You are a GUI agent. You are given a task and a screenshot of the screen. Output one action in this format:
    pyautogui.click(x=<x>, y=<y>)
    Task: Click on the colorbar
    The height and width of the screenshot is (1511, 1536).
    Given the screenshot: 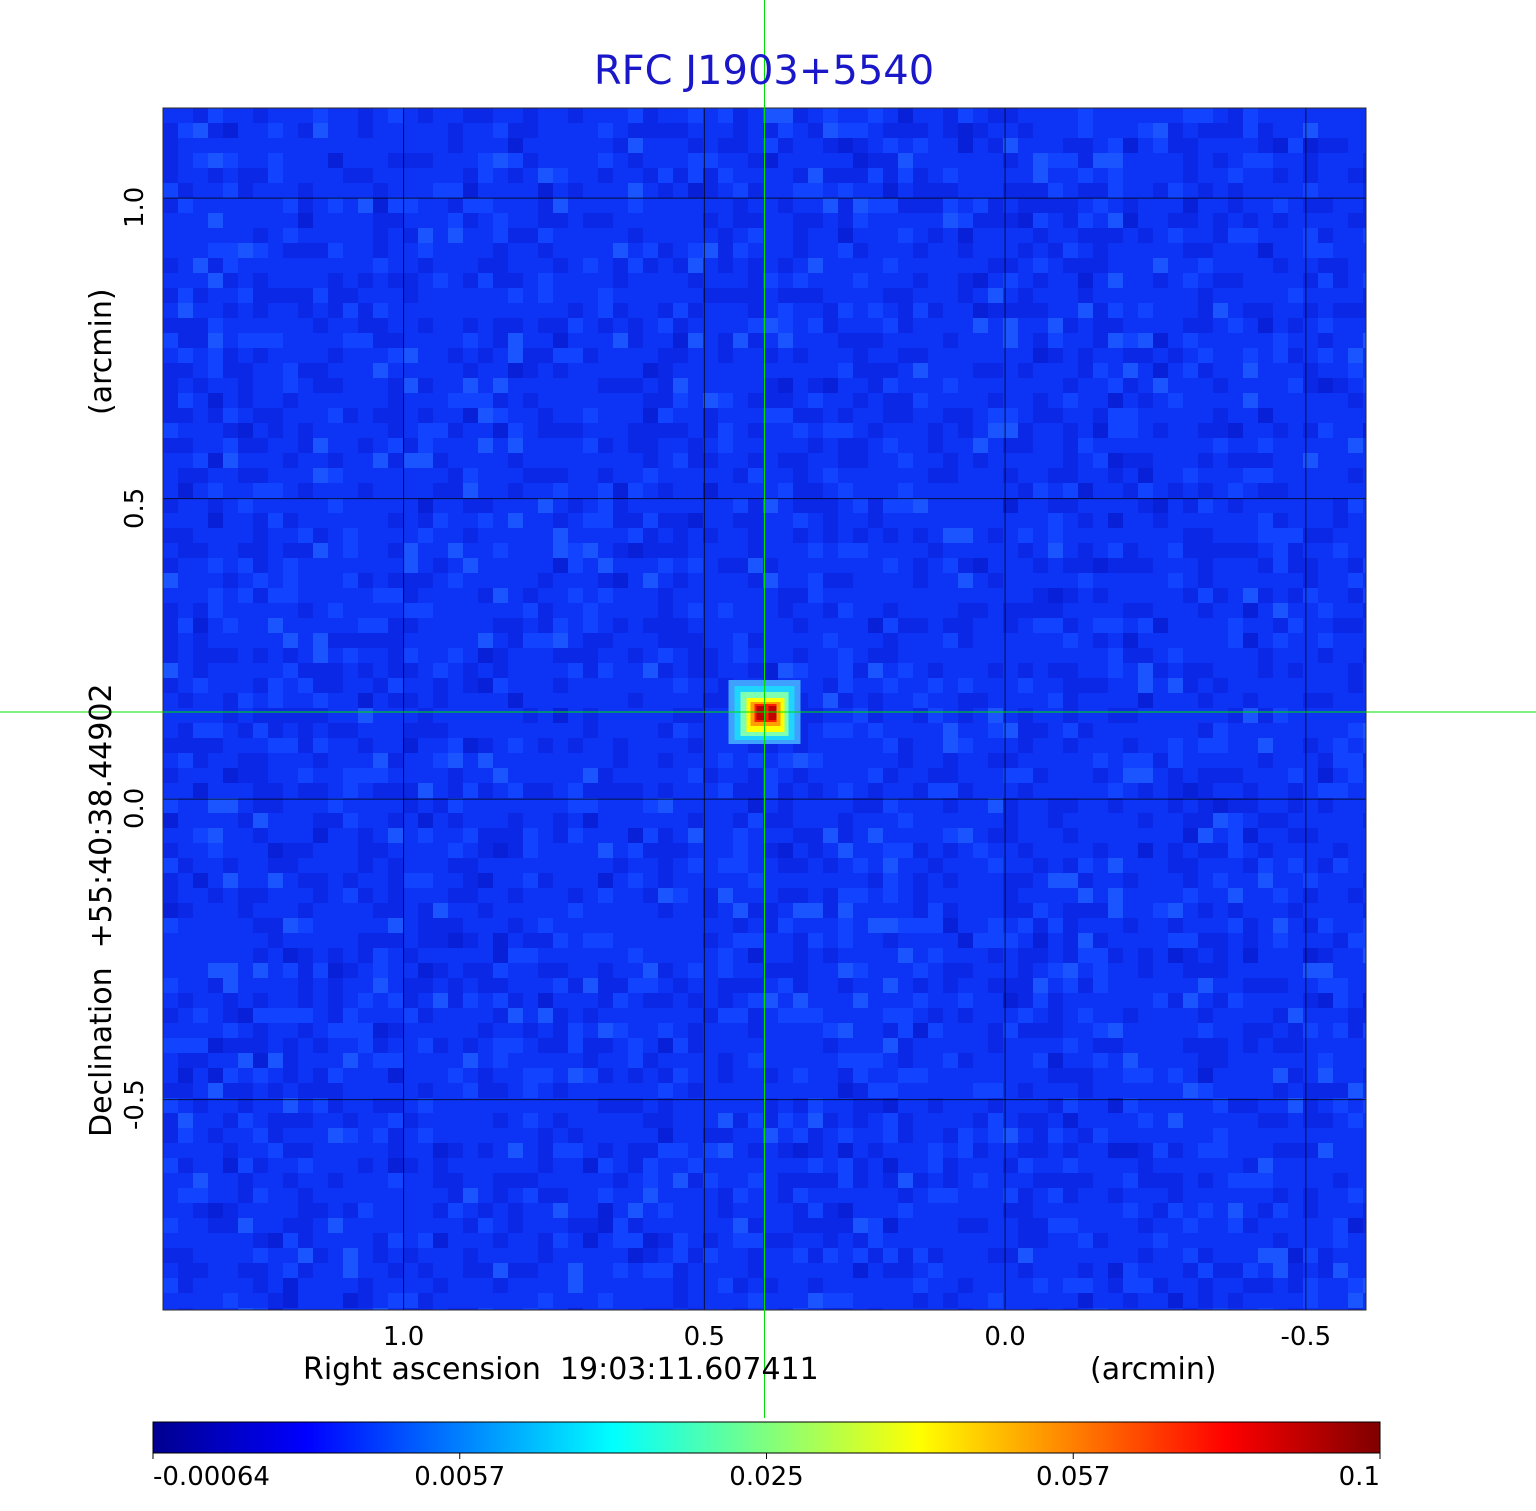 What is the action you would take?
    pyautogui.click(x=766, y=1440)
    